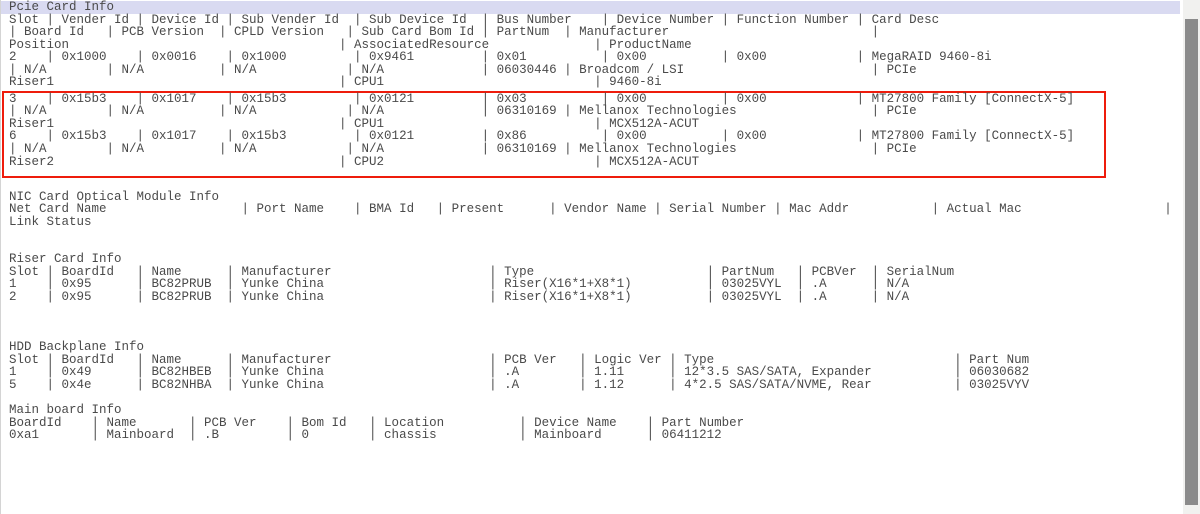 This screenshot has height=514, width=1200. I want to click on terminal-line: Riser1 | CPU1 | 9460-8i, so click(335, 82).